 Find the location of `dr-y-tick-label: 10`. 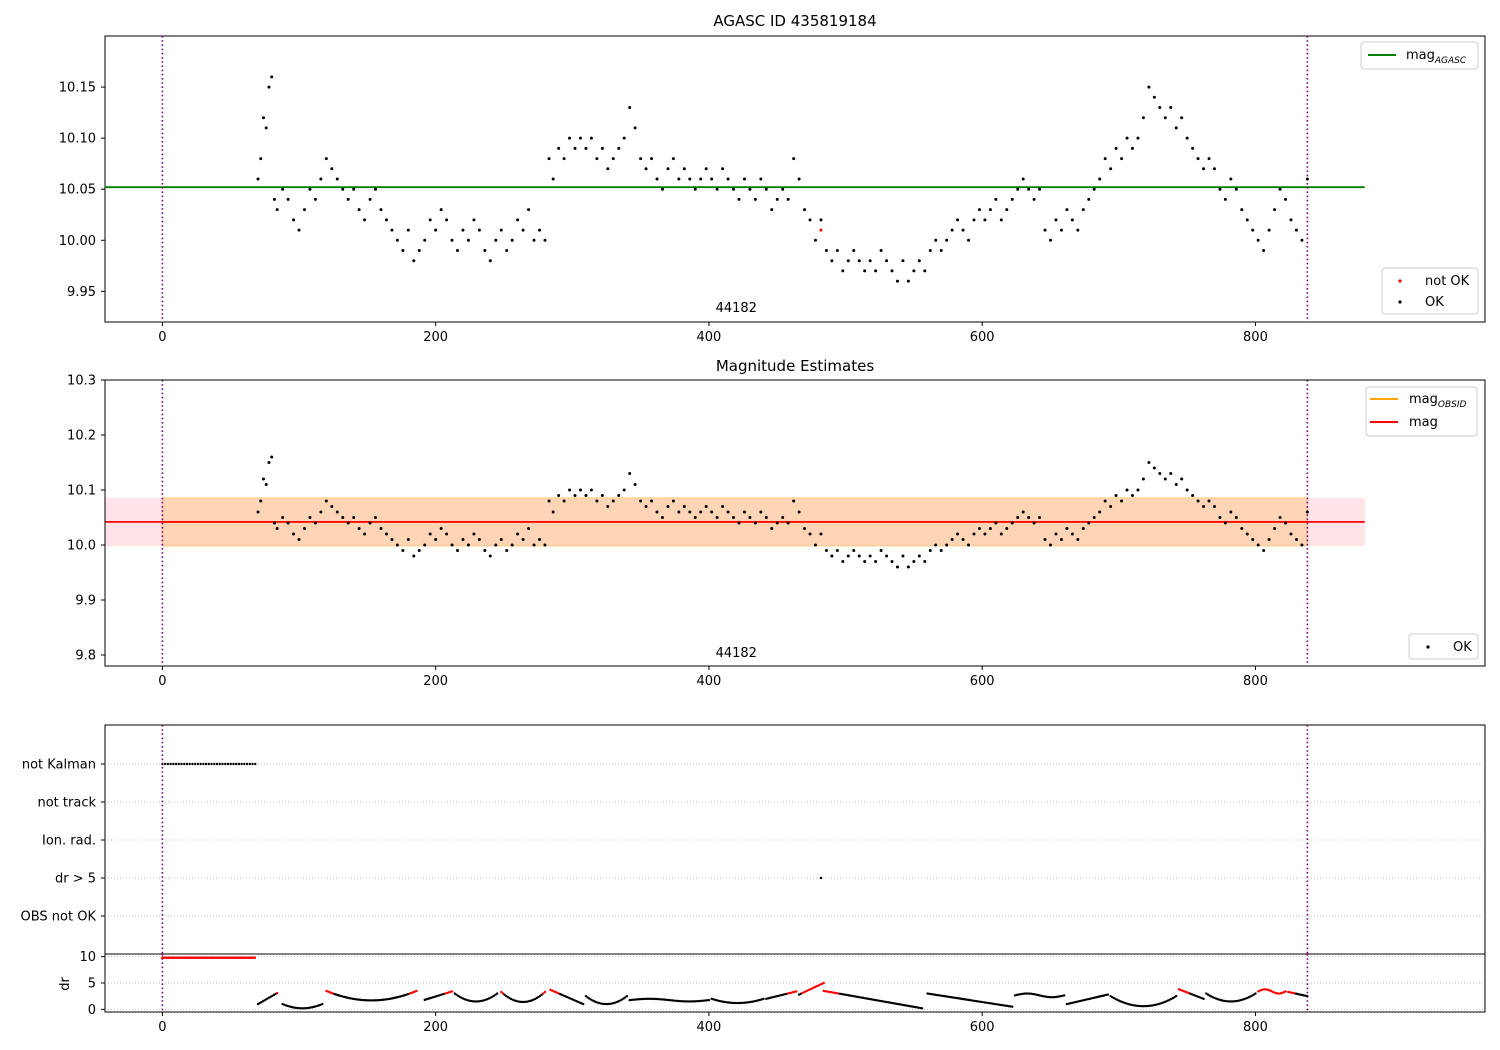

dr-y-tick-label: 10 is located at coordinates (87, 957).